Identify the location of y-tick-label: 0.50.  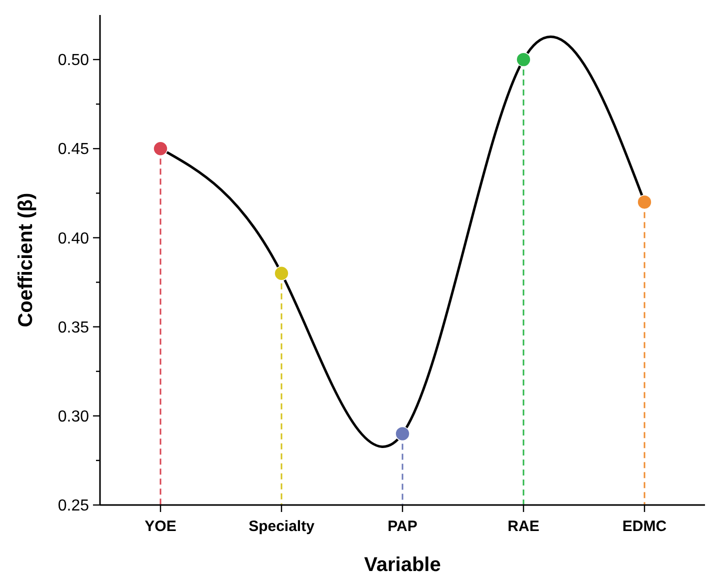
(74, 61).